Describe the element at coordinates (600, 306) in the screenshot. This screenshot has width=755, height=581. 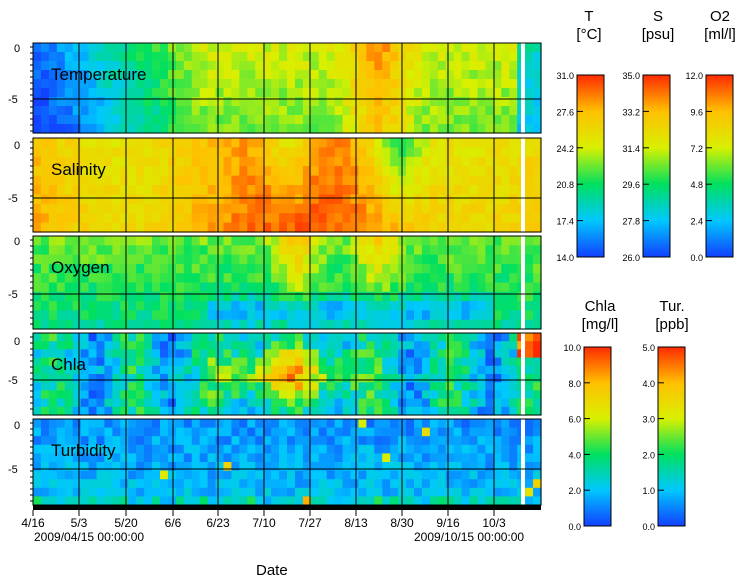
I see `colorbar-chla-symbol: Chla` at that location.